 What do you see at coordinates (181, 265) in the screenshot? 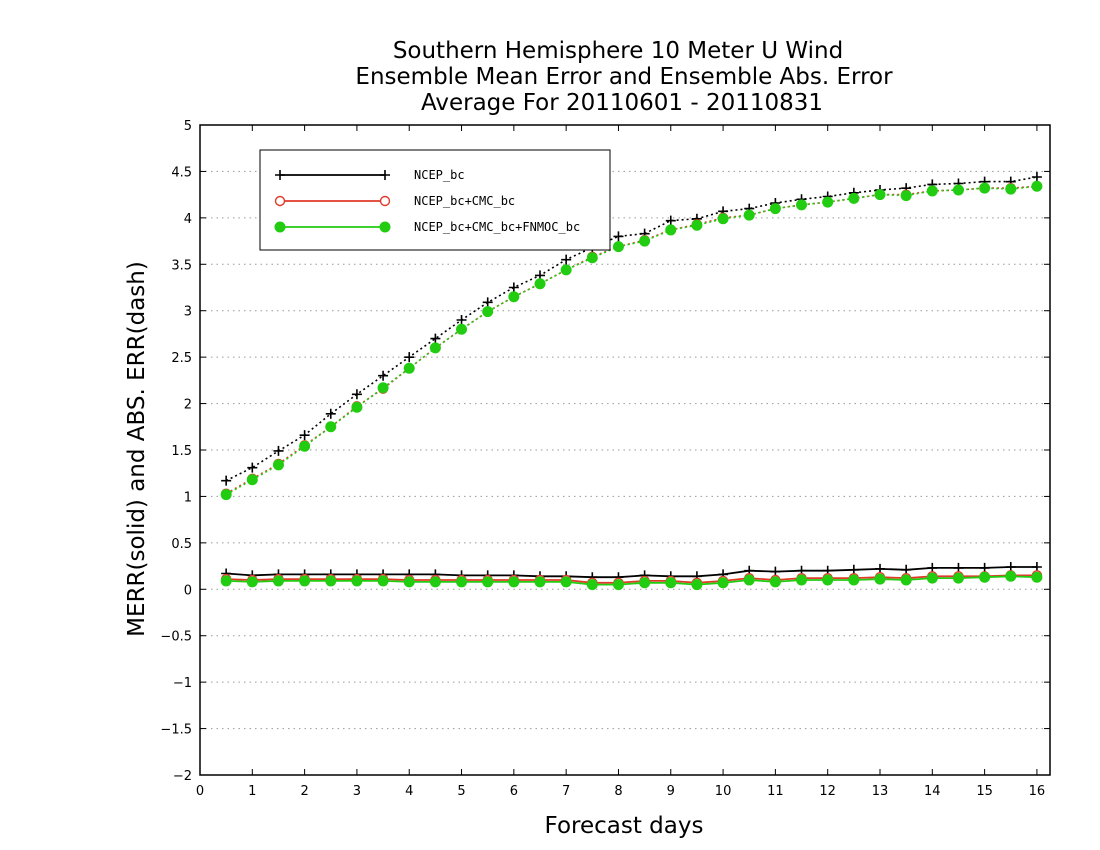
I see `y-tick-label: 3.5` at bounding box center [181, 265].